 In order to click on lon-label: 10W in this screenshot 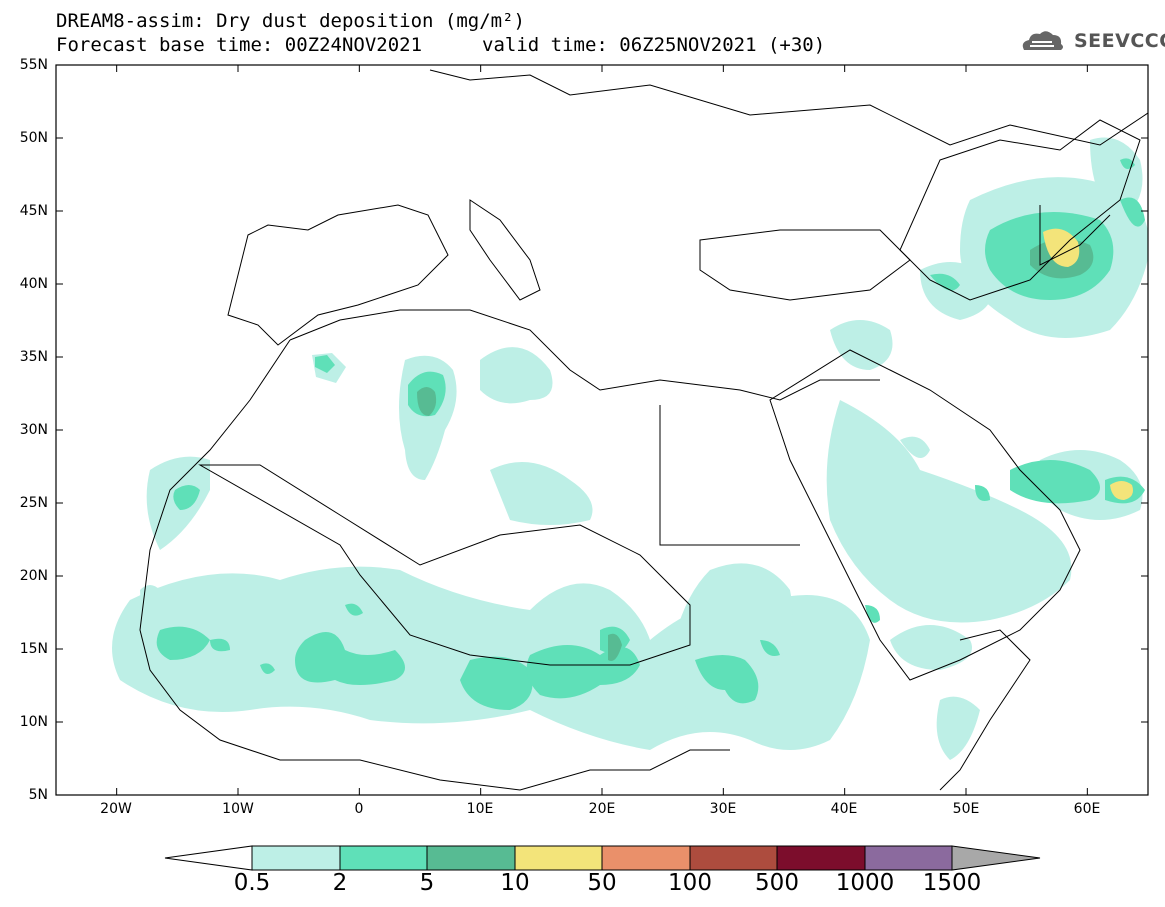, I will do `click(238, 809)`.